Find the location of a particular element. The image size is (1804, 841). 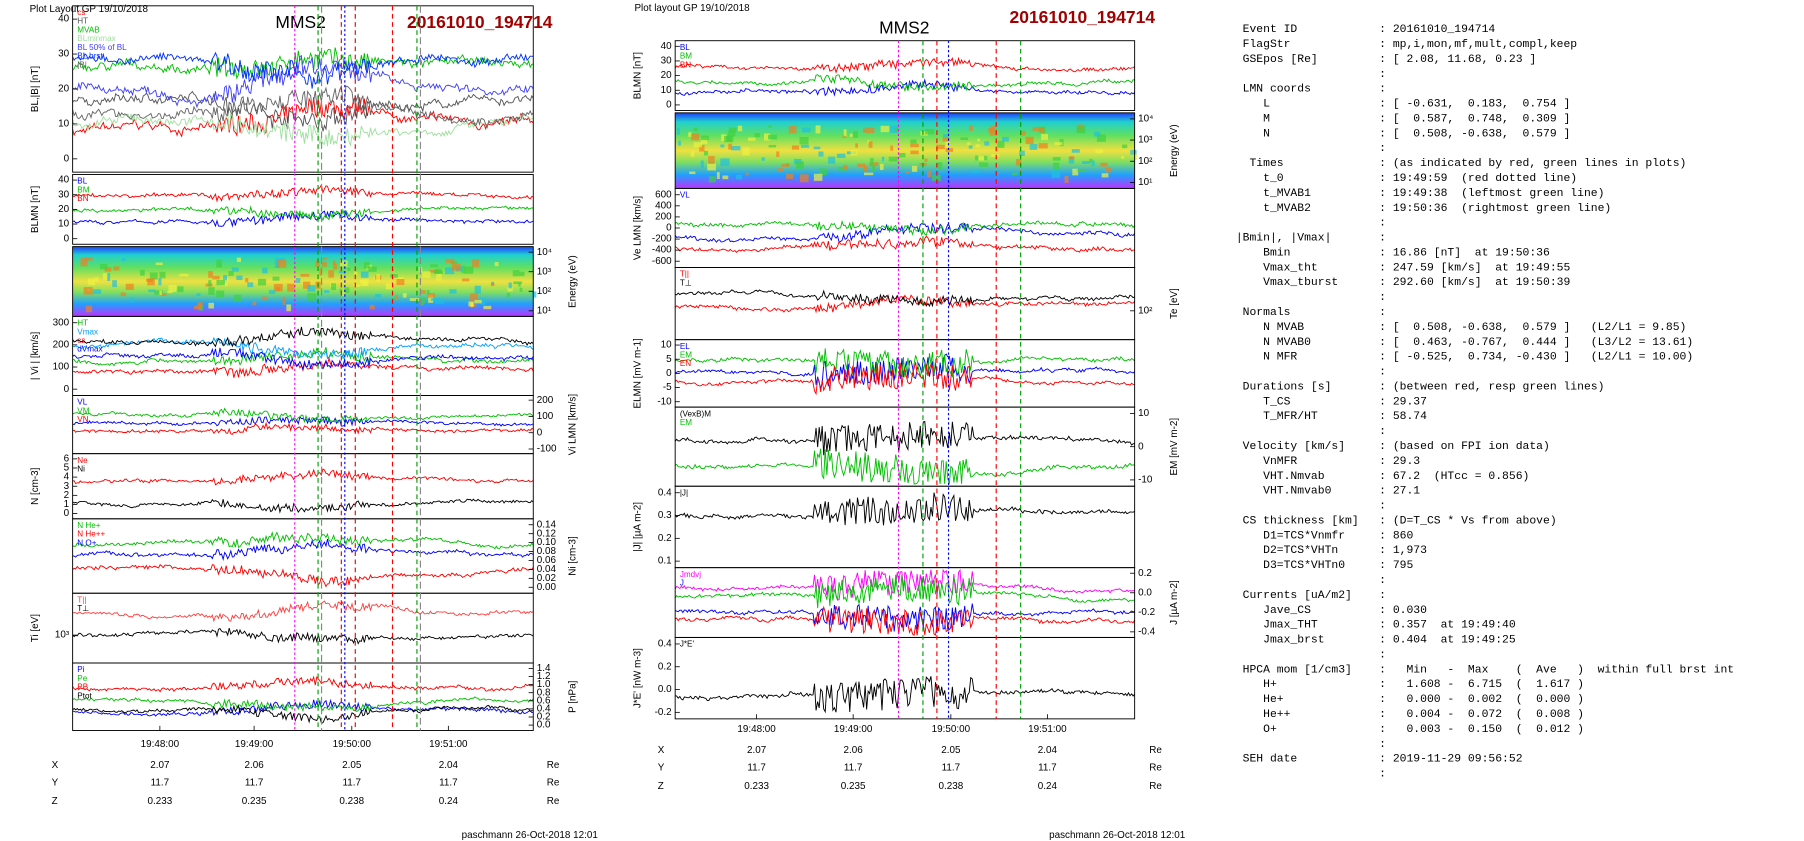

tick-label: 10⁴ is located at coordinates (544, 252).